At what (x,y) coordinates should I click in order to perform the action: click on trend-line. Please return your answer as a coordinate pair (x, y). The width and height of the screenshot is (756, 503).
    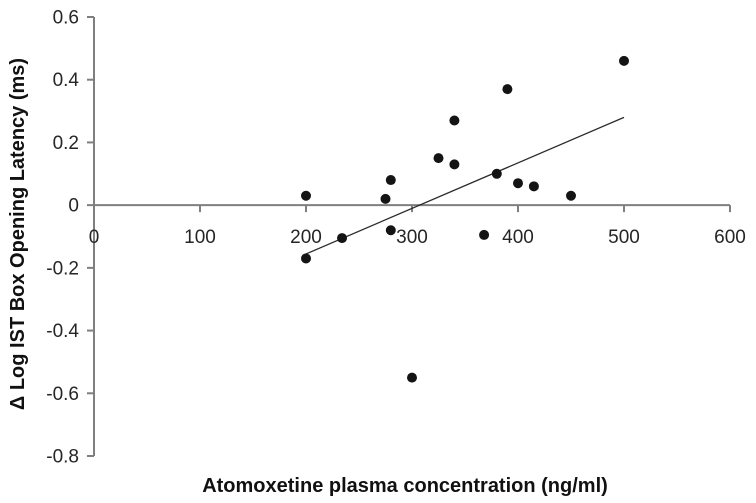
    Looking at the image, I should click on (463, 186).